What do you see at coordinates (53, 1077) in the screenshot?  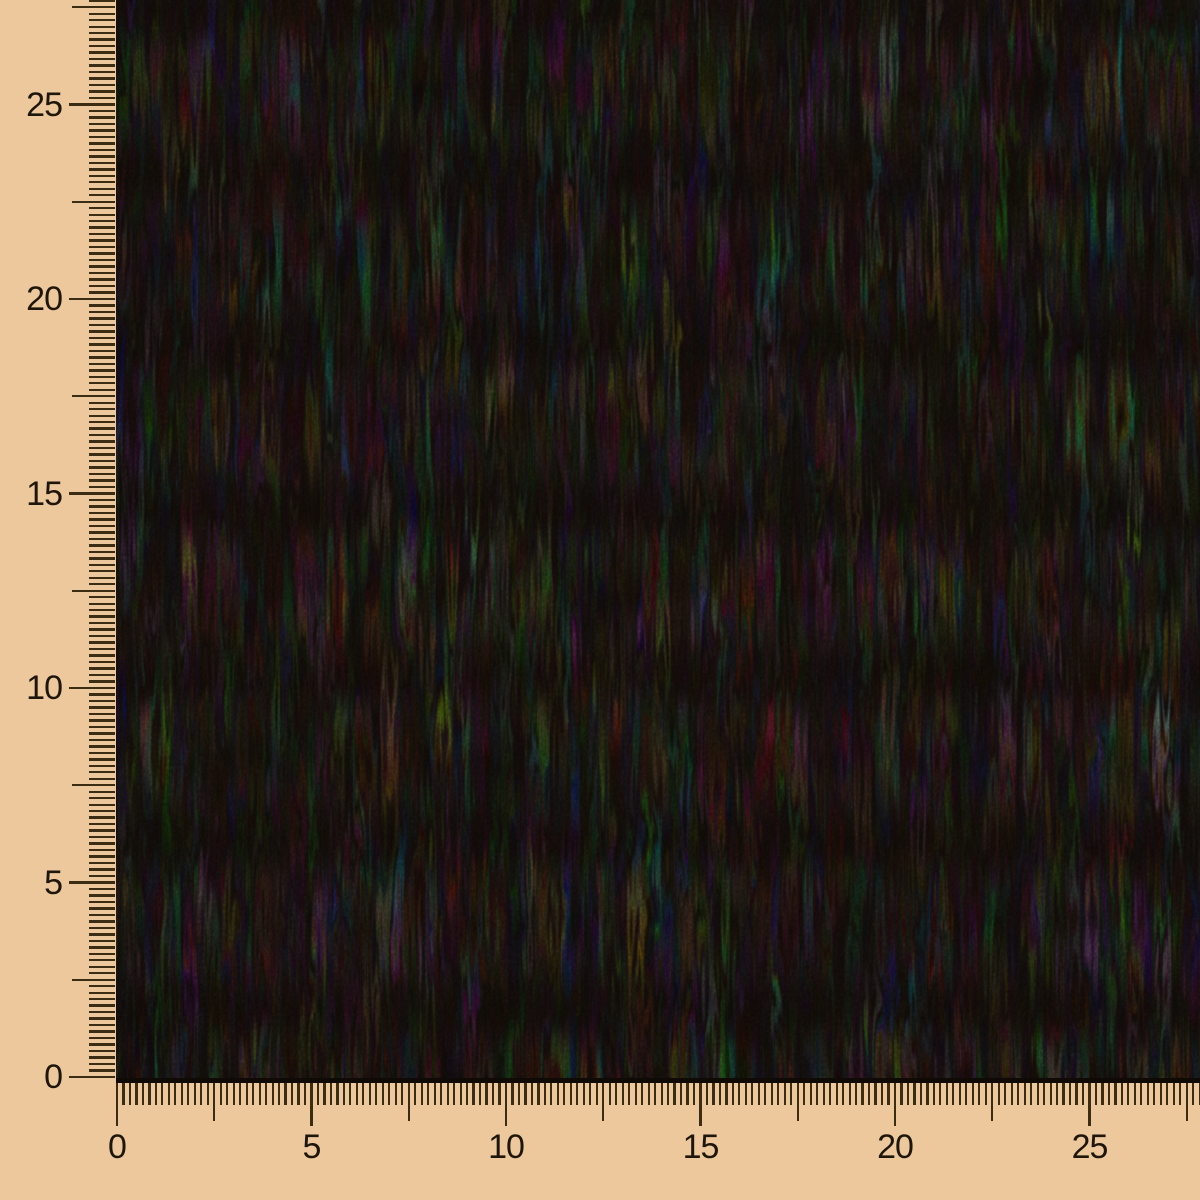 I see `left-ruler-label: 0` at bounding box center [53, 1077].